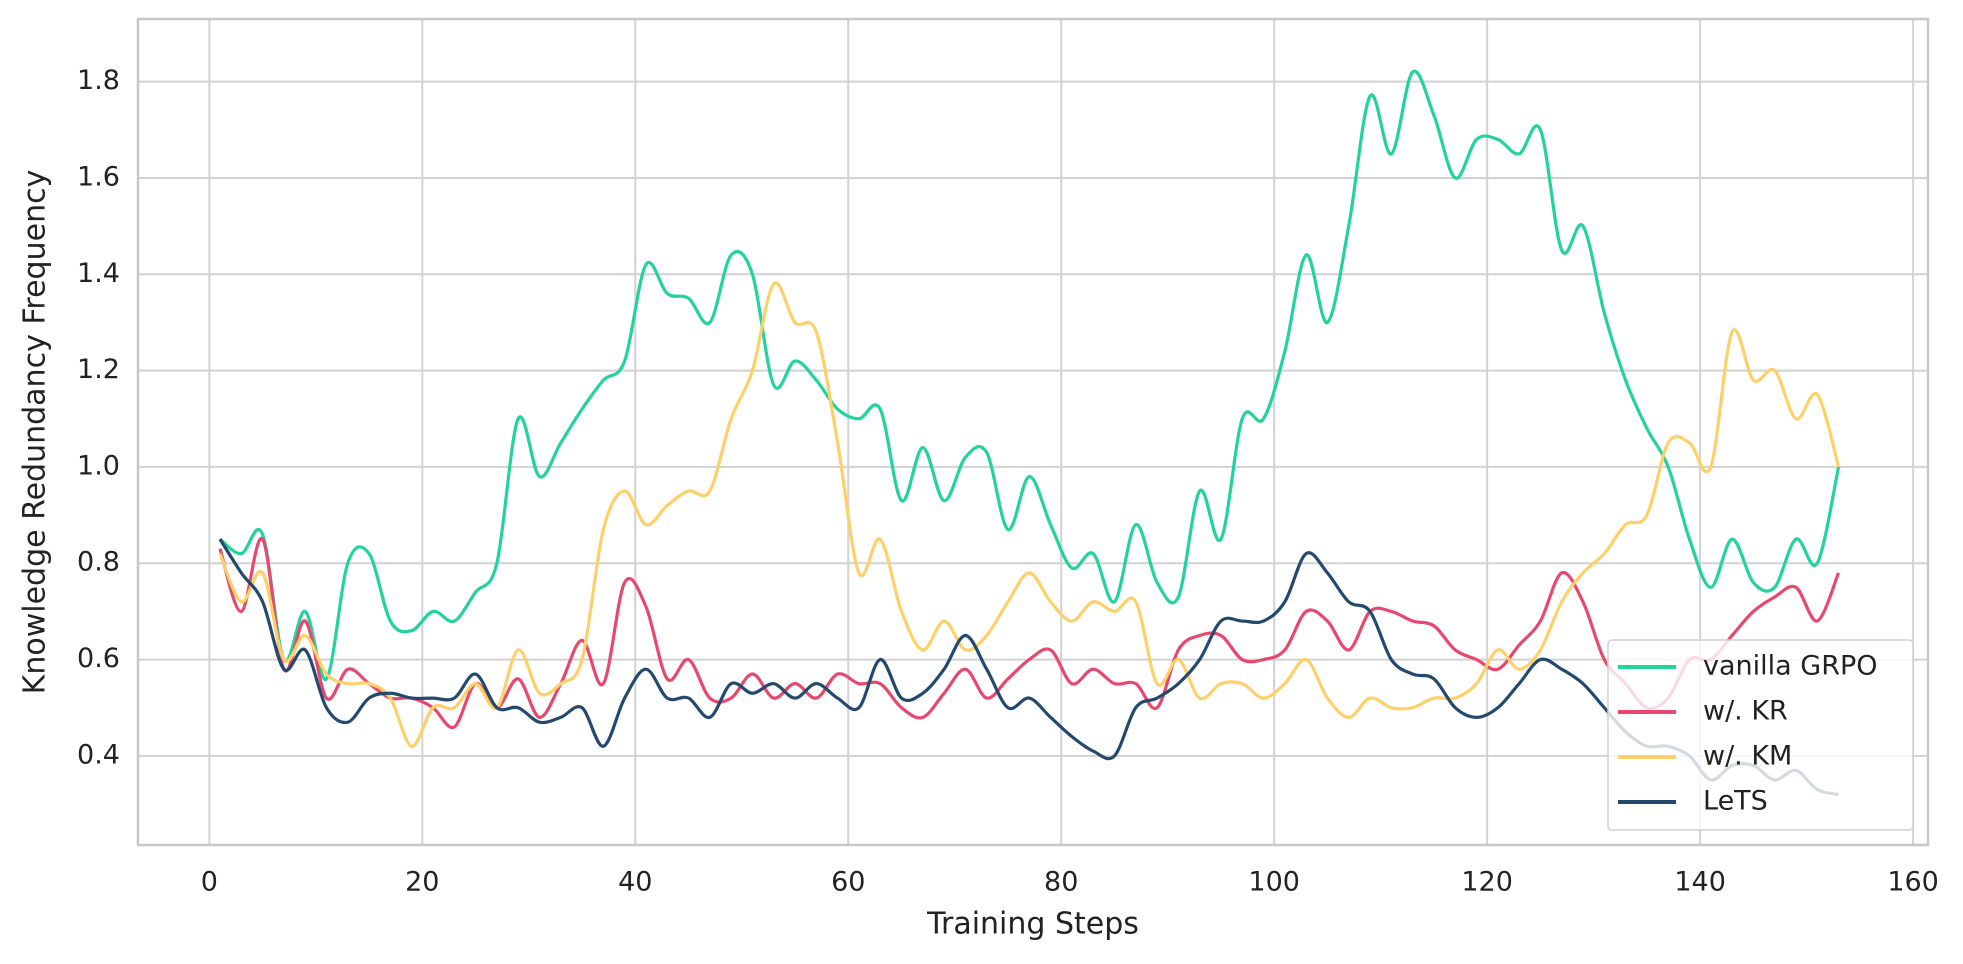 Image resolution: width=1963 pixels, height=964 pixels. I want to click on x-tick-label: 40, so click(635, 882).